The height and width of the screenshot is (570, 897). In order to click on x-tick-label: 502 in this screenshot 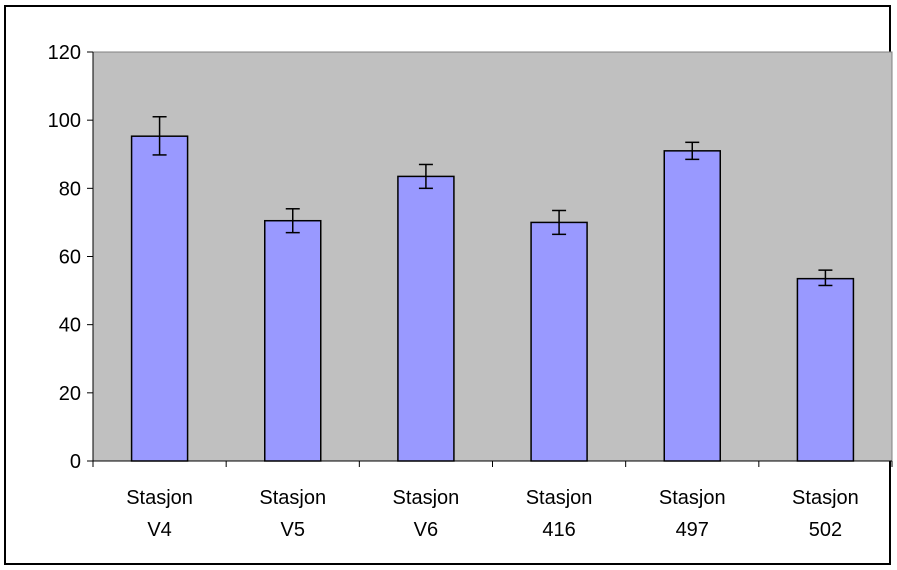, I will do `click(825, 530)`.